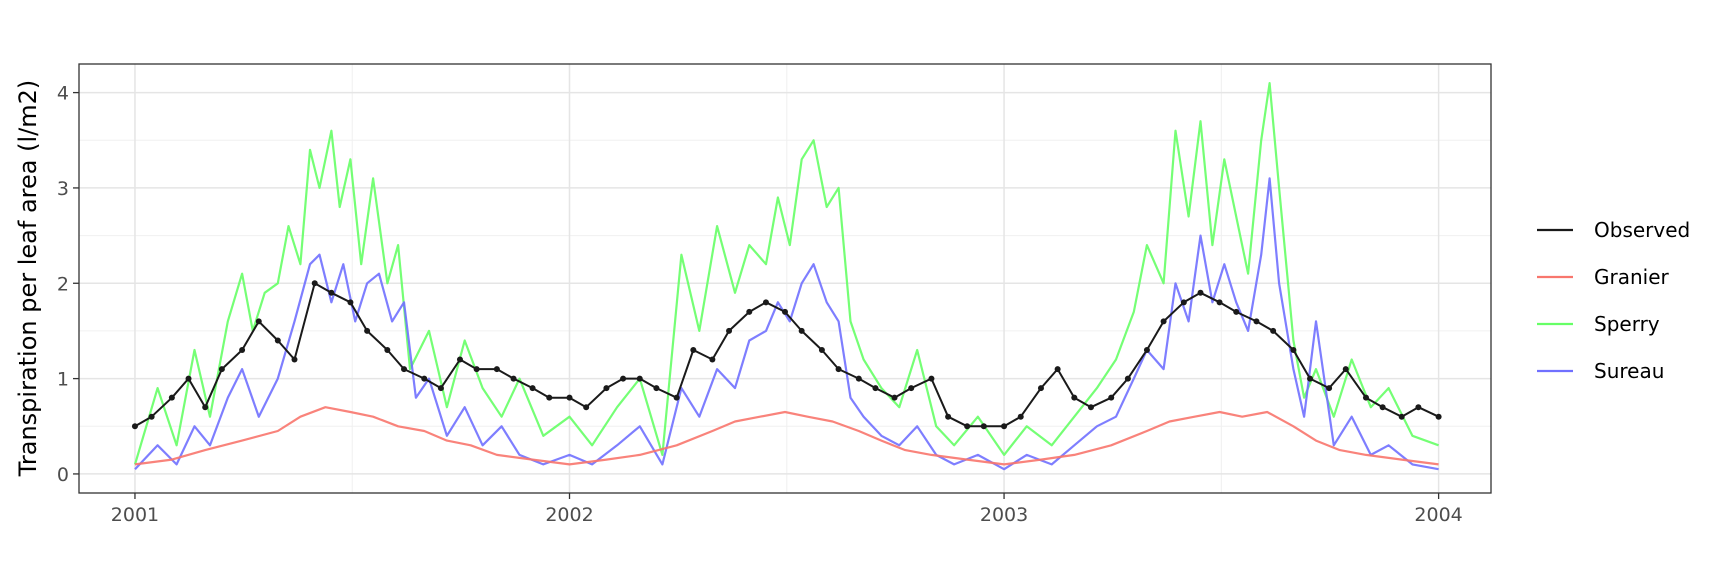  Describe the element at coordinates (1629, 371) in the screenshot. I see `legend-label-sureau: Sureau` at that location.